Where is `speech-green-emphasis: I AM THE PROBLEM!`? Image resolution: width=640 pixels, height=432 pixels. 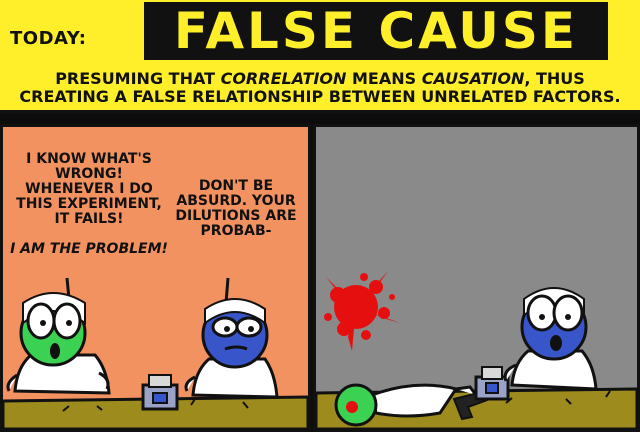
speech-green-emphasis: I AM THE PROBLEM! is located at coordinates (89, 249).